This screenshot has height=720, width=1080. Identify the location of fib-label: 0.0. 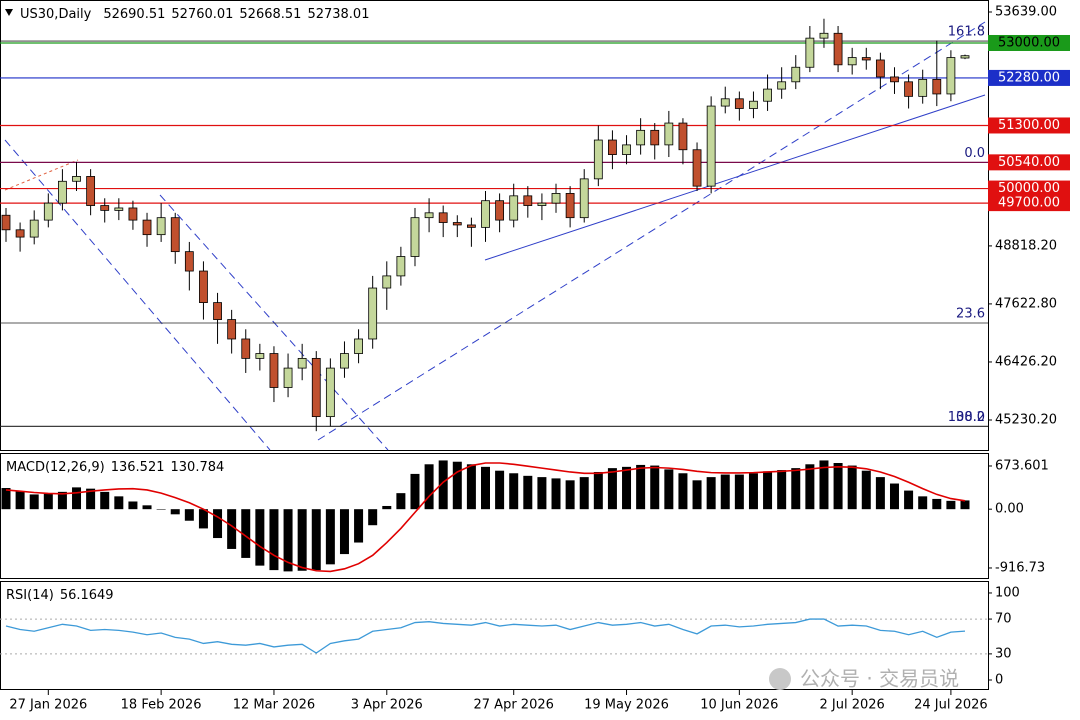
(974, 153).